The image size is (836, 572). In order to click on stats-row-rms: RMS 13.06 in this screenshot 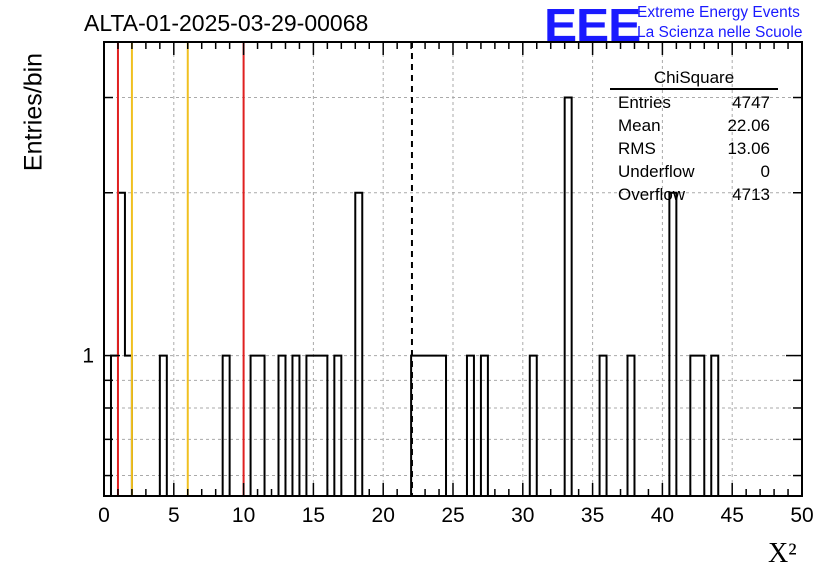, I will do `click(695, 148)`.